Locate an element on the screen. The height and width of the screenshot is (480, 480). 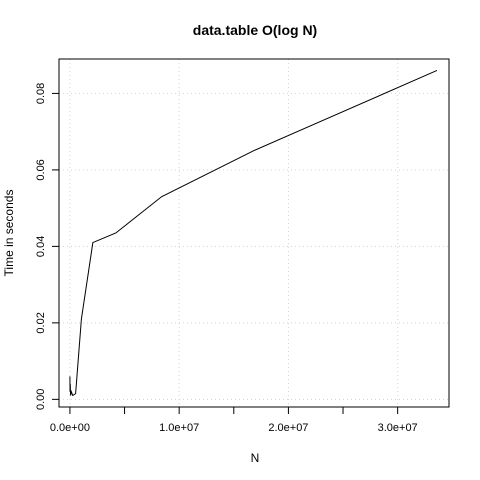
x-axis: 0.0e+00 1.0e+07 2.0e+07 3.0e+07 is located at coordinates (234, 420).